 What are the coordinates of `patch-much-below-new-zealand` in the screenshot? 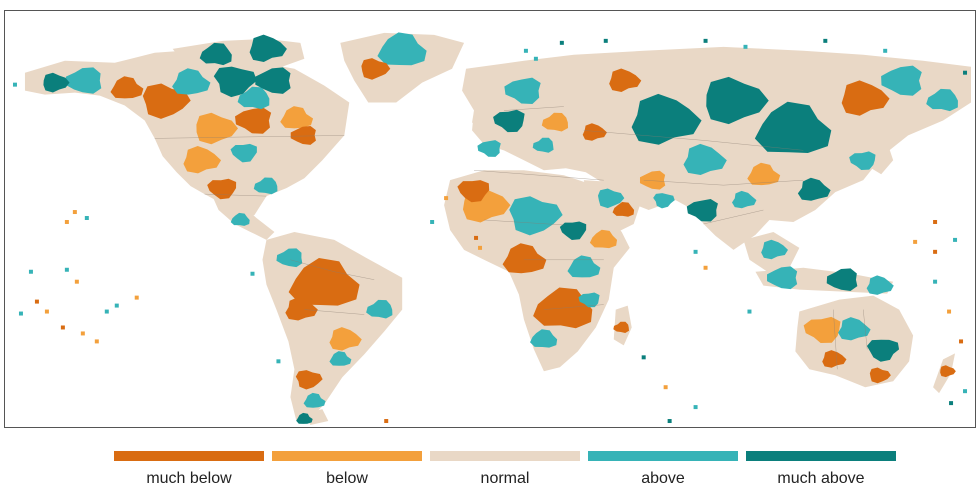 It's located at (948, 371).